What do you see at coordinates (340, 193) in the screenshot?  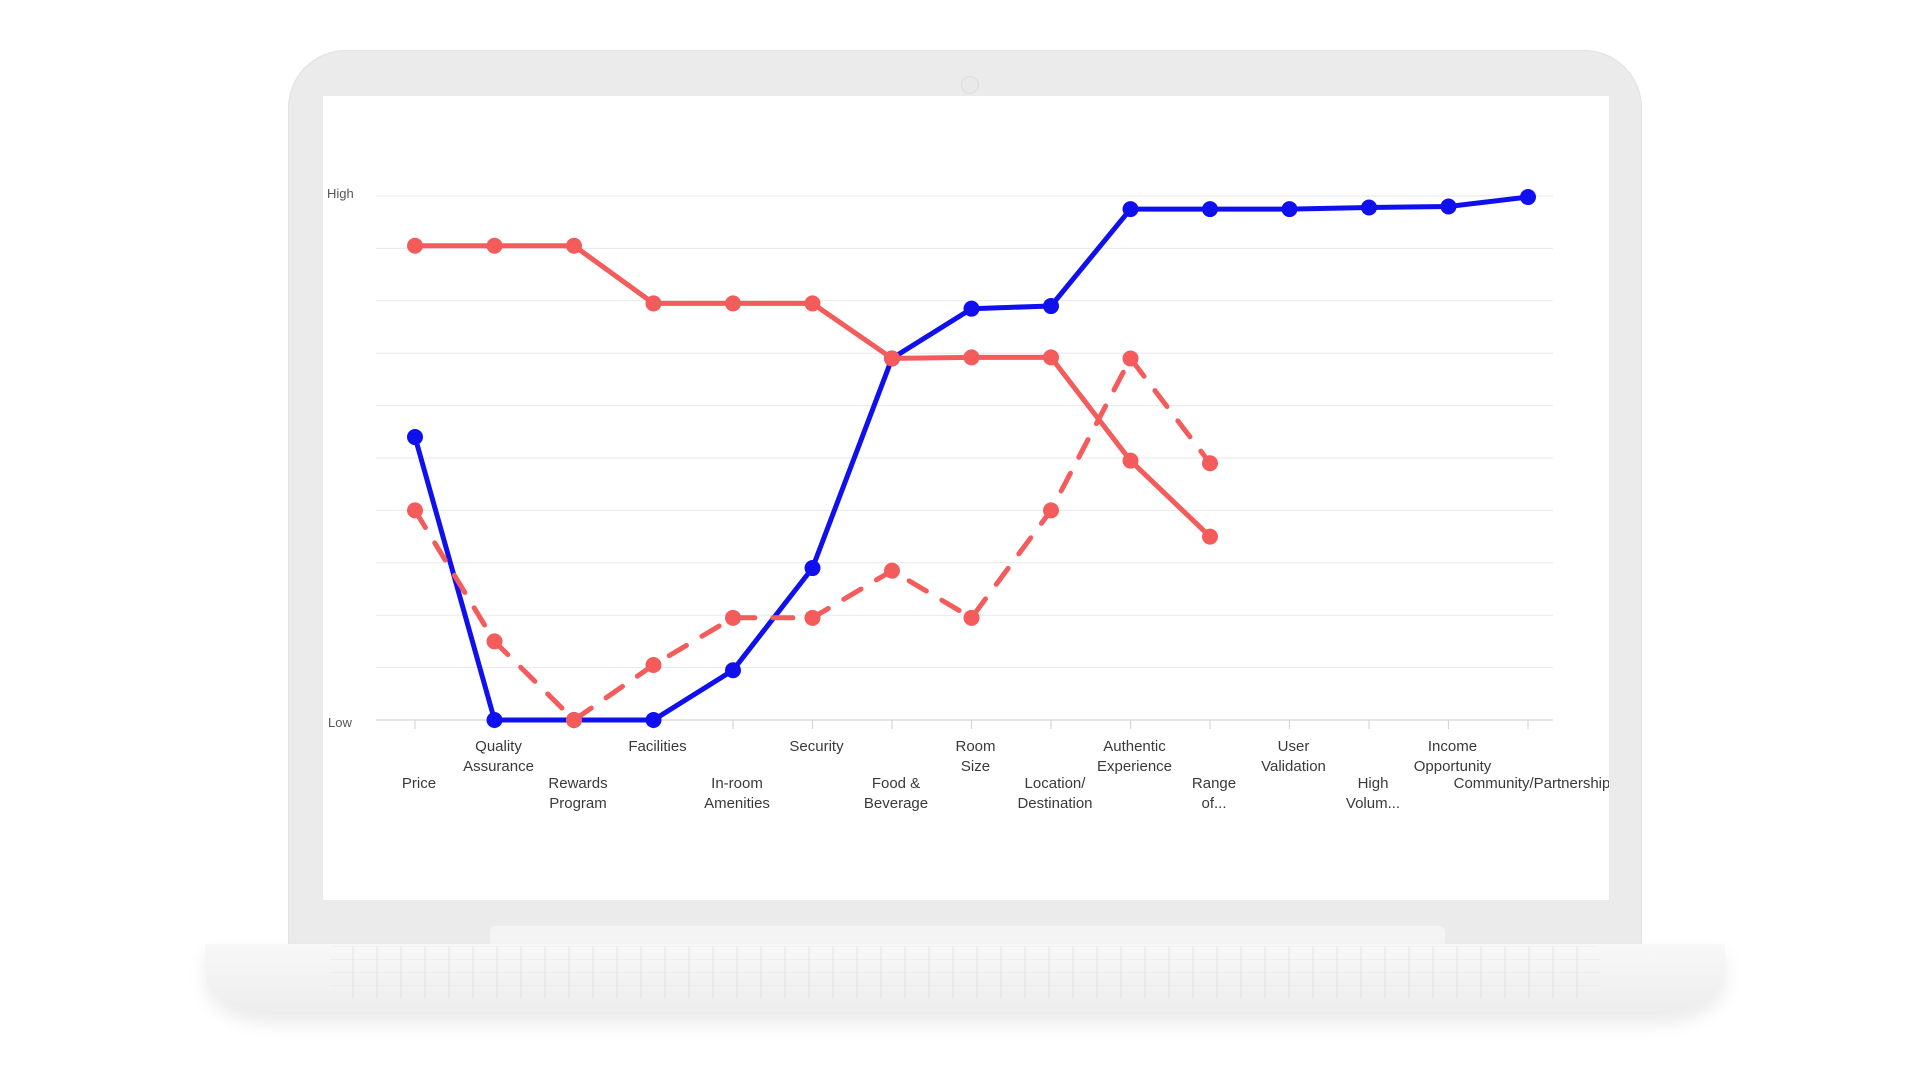 I see `y-tick-label-high: High` at bounding box center [340, 193].